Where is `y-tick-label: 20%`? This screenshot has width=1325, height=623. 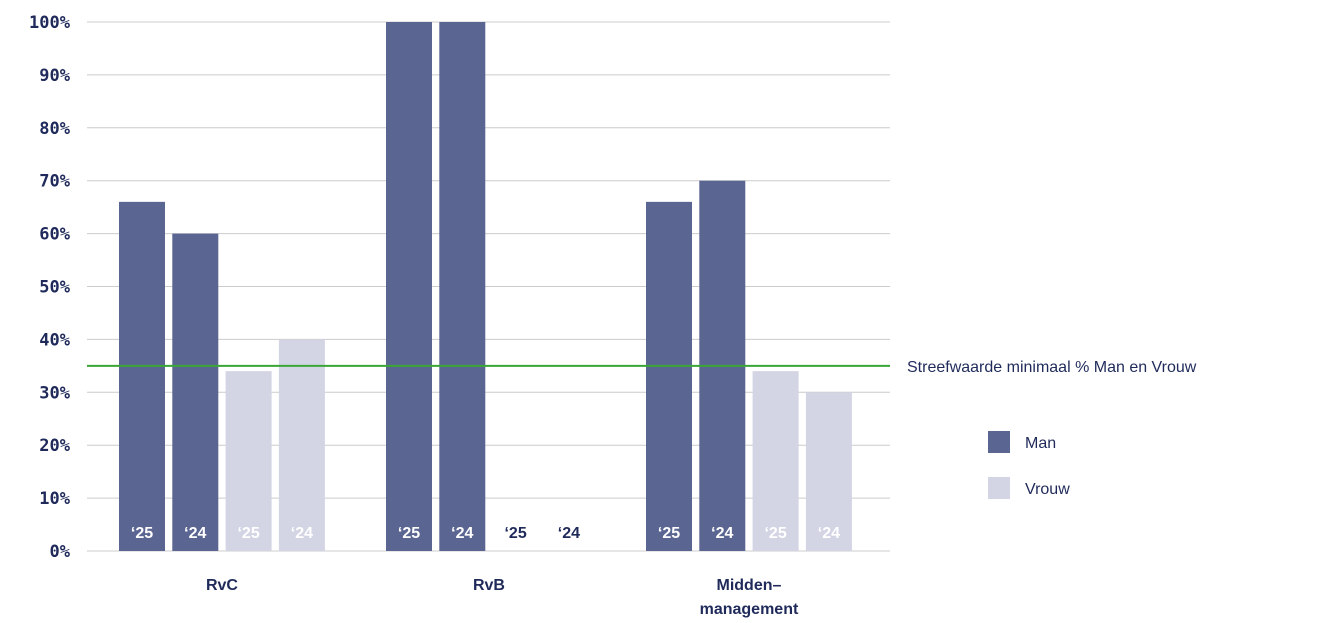 y-tick-label: 20% is located at coordinates (54, 446).